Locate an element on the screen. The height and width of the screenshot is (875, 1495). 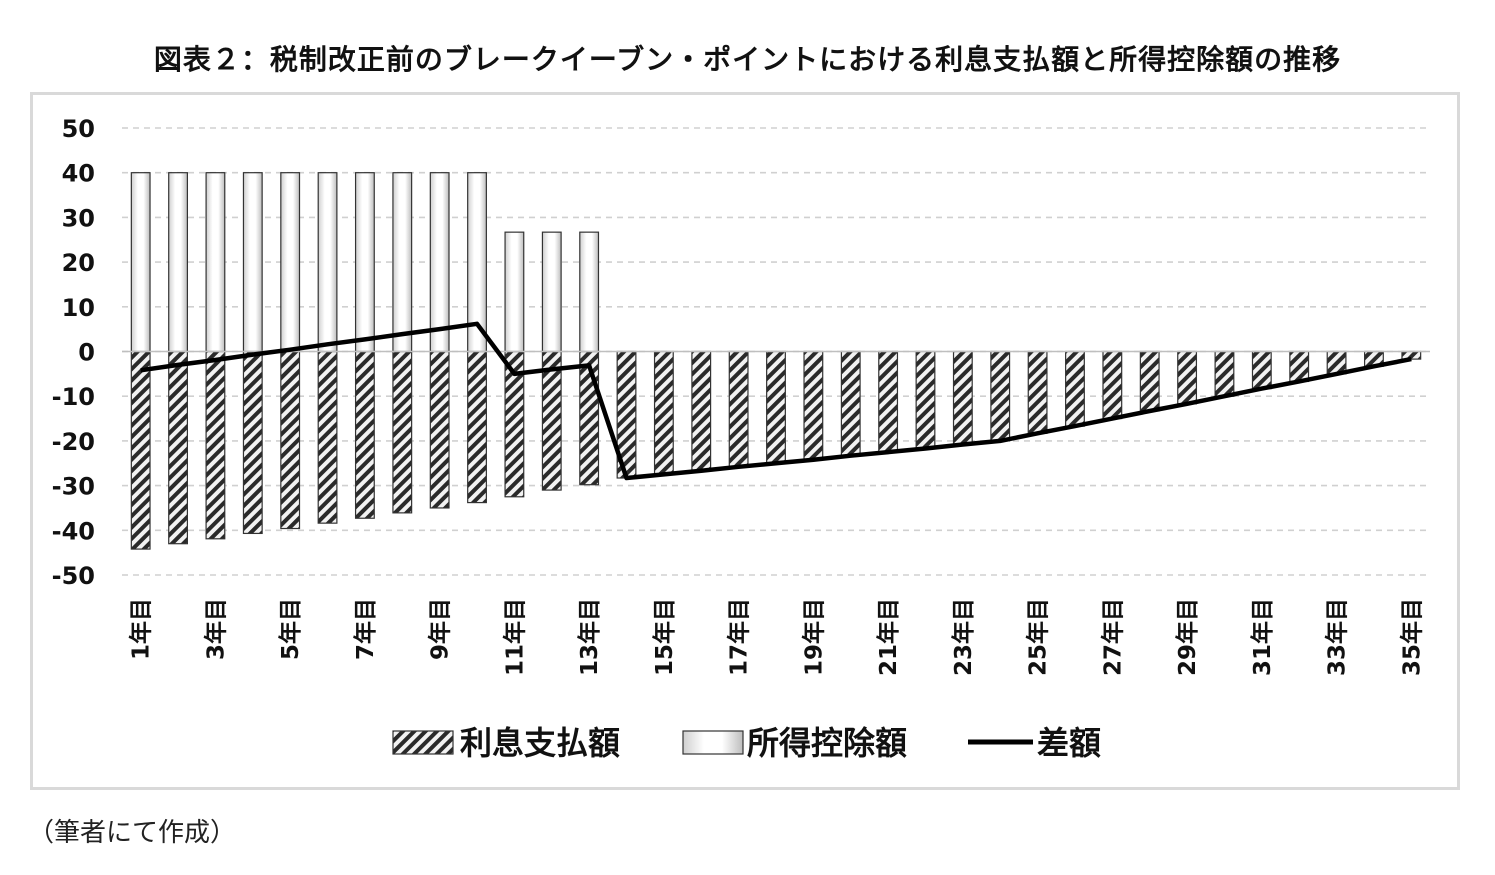
x-tick-label: 25年目 is located at coordinates (1038, 637).